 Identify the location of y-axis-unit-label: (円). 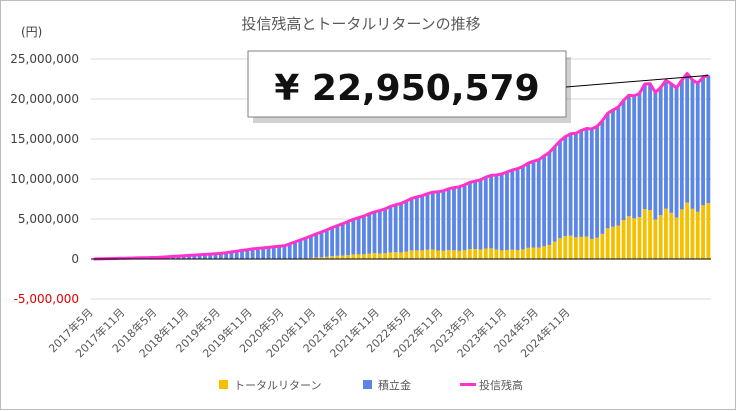
(31, 32).